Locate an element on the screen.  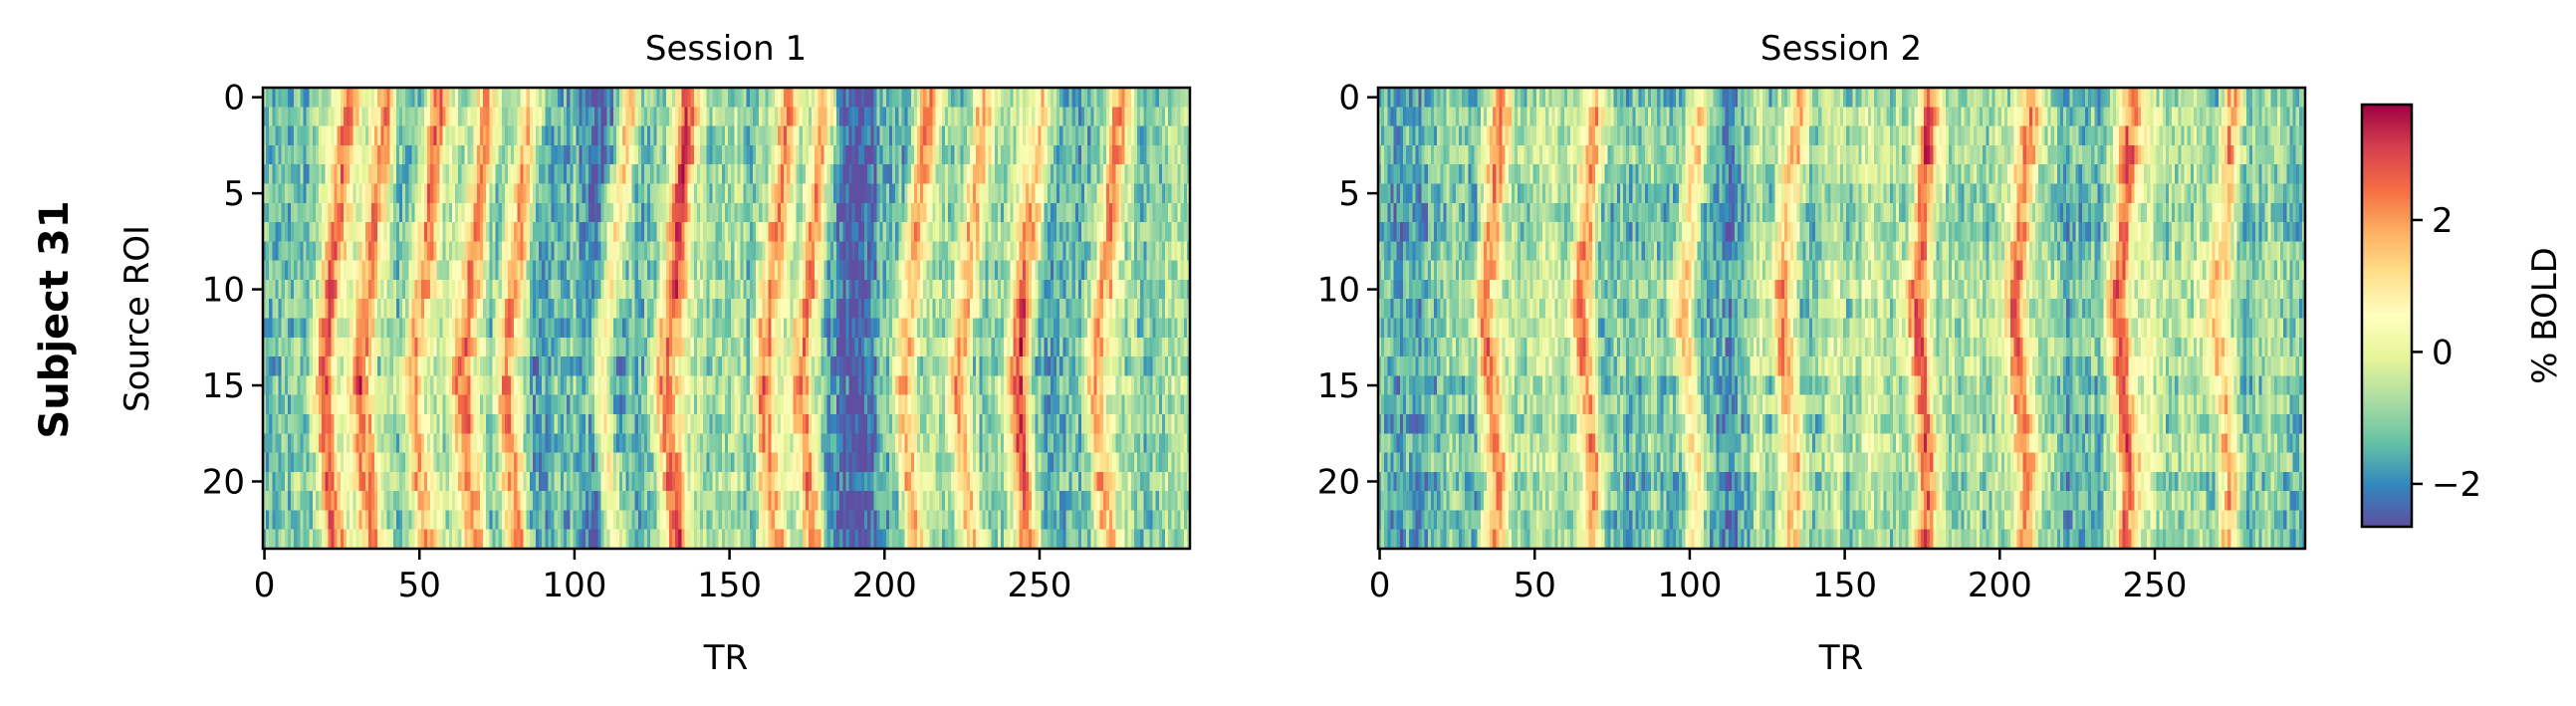
colorbar-tick-label: 0 is located at coordinates (2443, 352).